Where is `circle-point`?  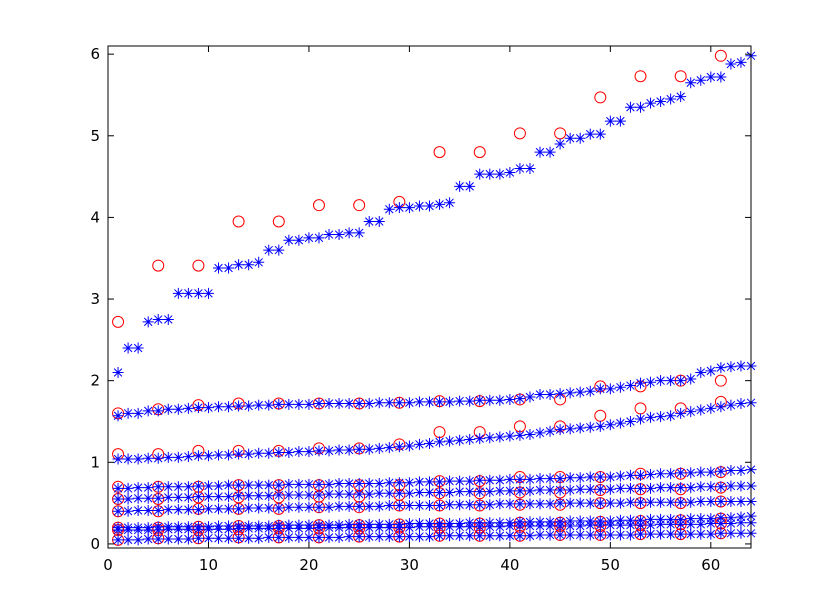 circle-point is located at coordinates (519, 133).